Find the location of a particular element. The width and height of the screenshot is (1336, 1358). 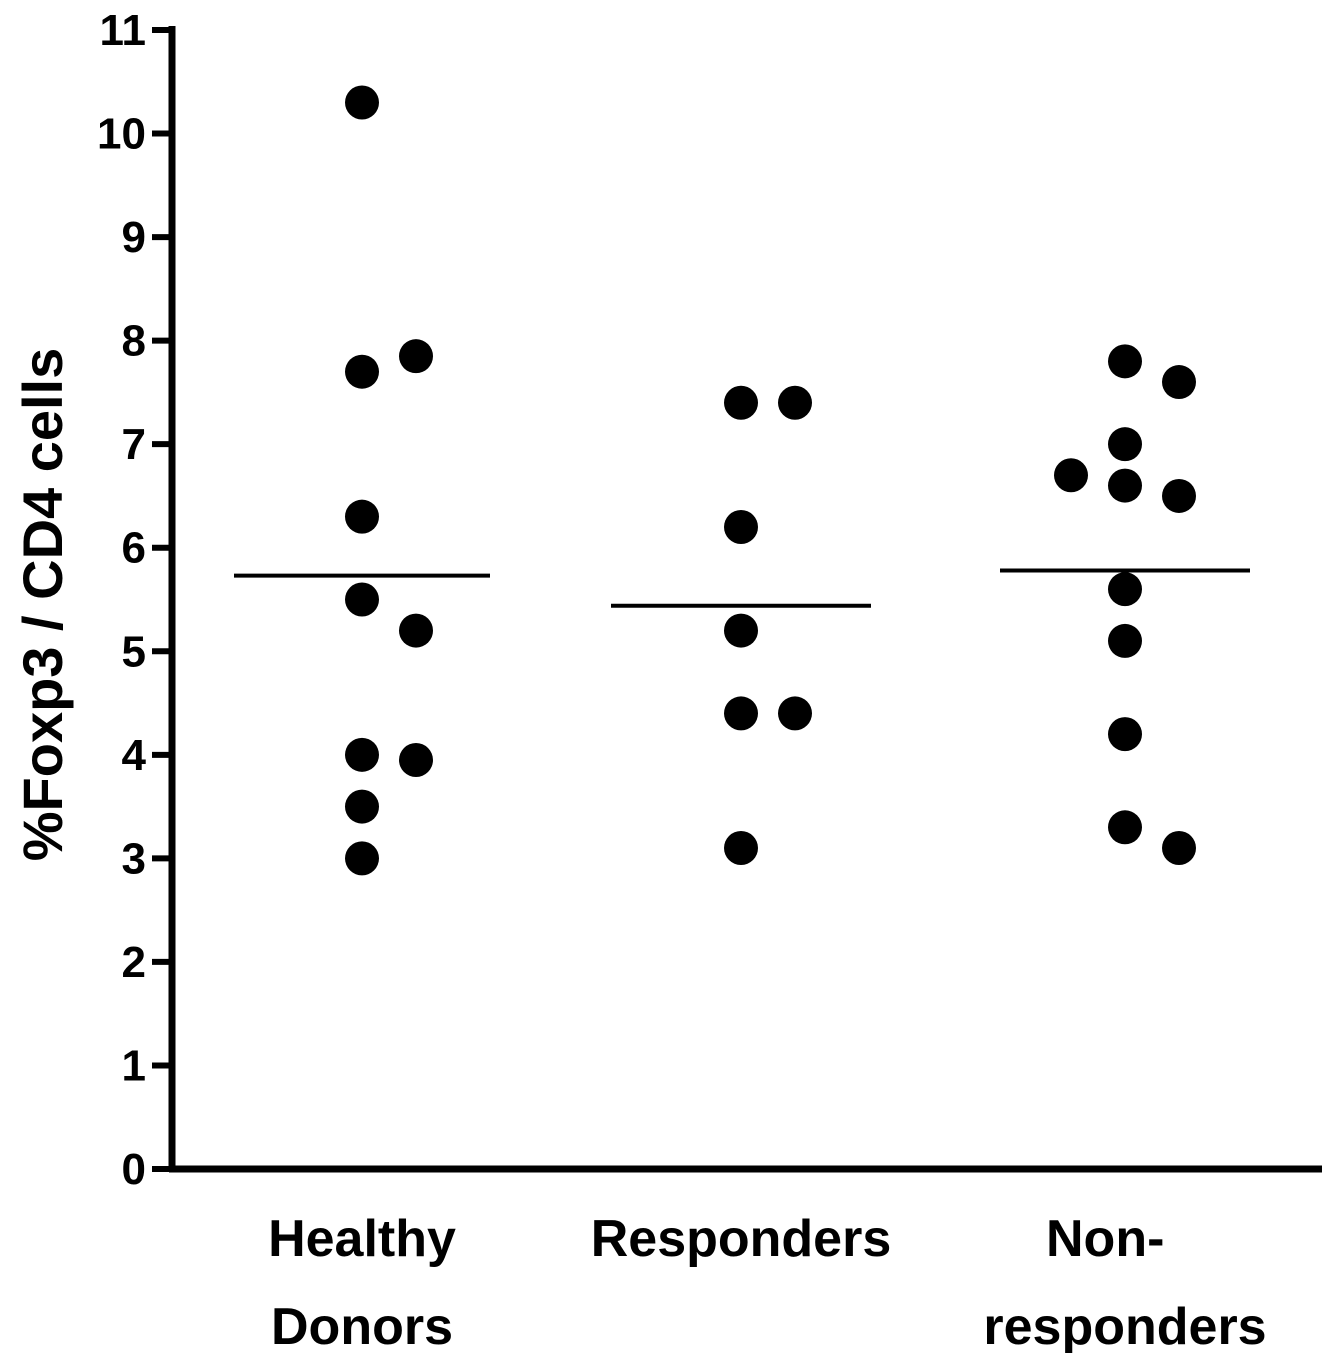

category-label: responders is located at coordinates (1124, 1325).